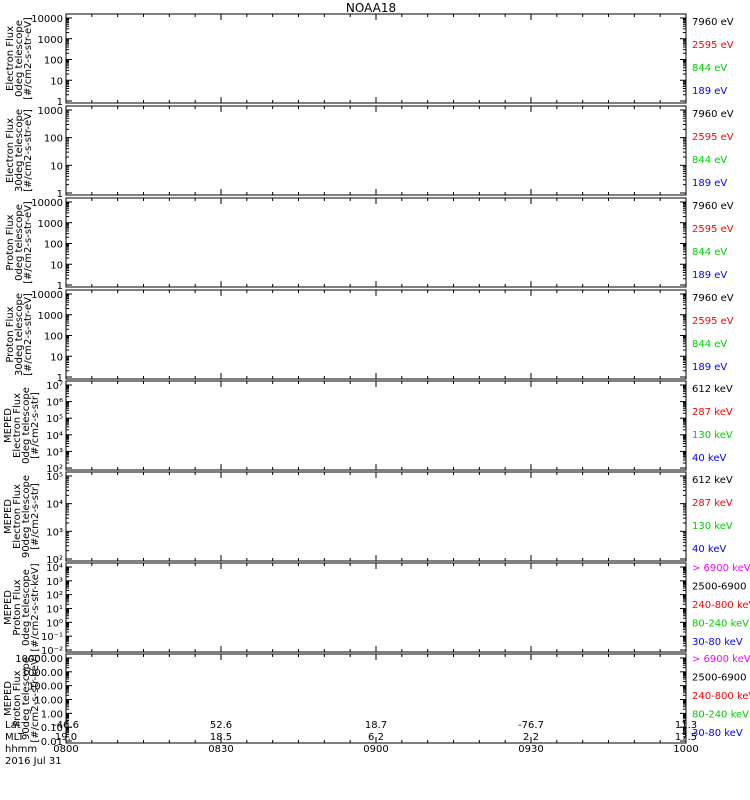 The width and height of the screenshot is (750, 800). What do you see at coordinates (531, 737) in the screenshot?
I see `footer-value: 2.2` at bounding box center [531, 737].